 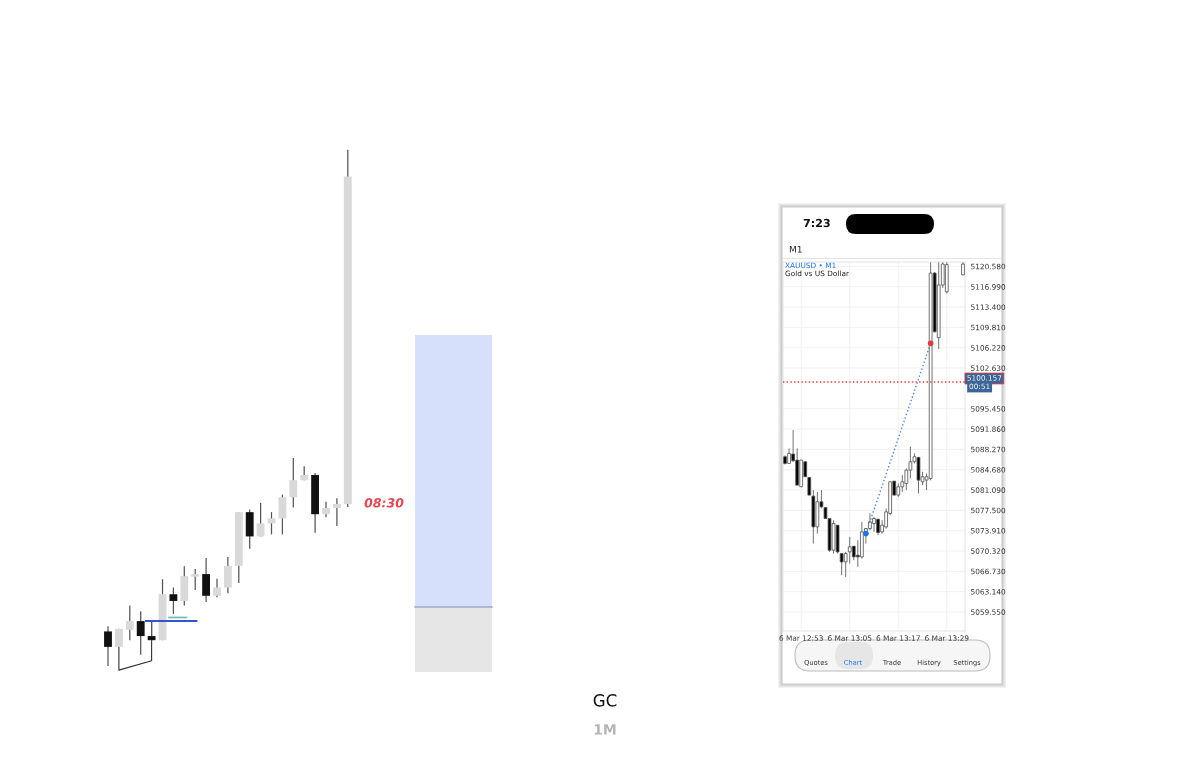 I want to click on text: M1, so click(x=795, y=249).